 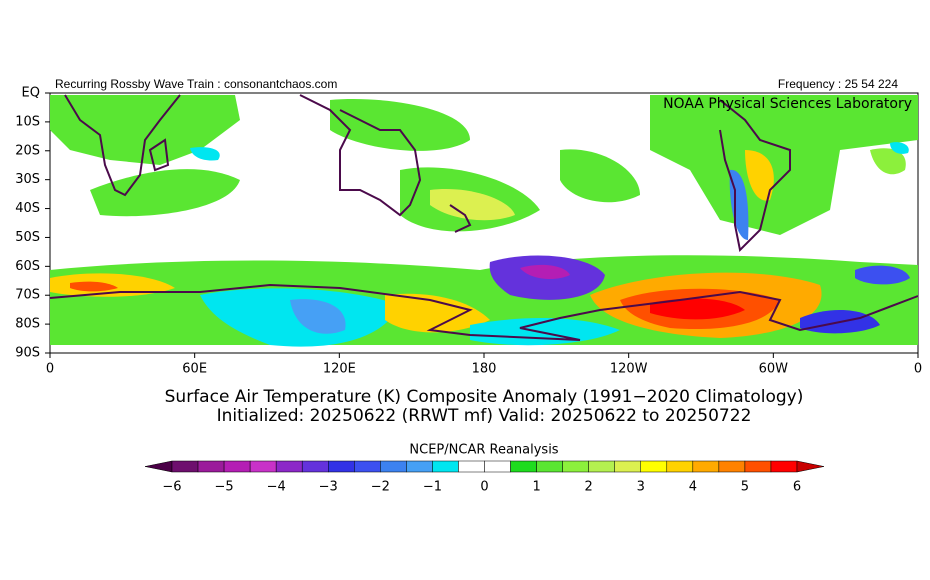 What do you see at coordinates (27, 324) in the screenshot?
I see `lat-label: 80S` at bounding box center [27, 324].